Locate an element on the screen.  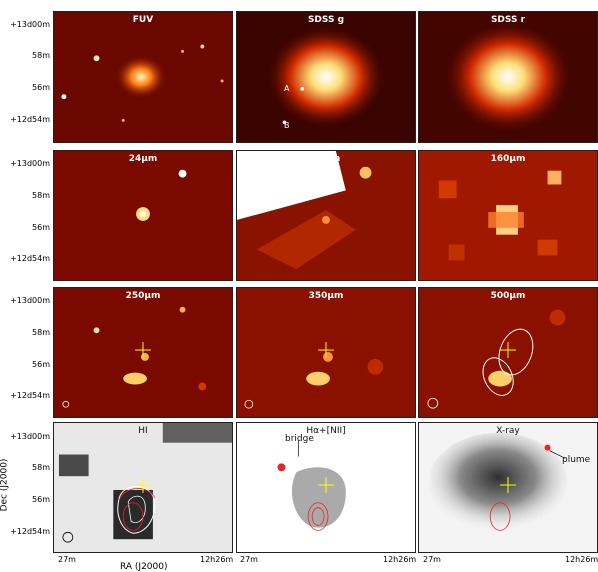
panel-sdss-r: SDSS r is located at coordinates (508, 77).